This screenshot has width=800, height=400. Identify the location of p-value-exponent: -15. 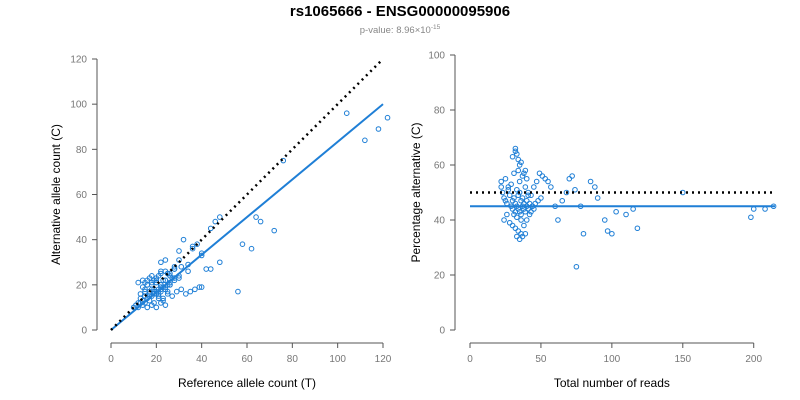
(435, 27).